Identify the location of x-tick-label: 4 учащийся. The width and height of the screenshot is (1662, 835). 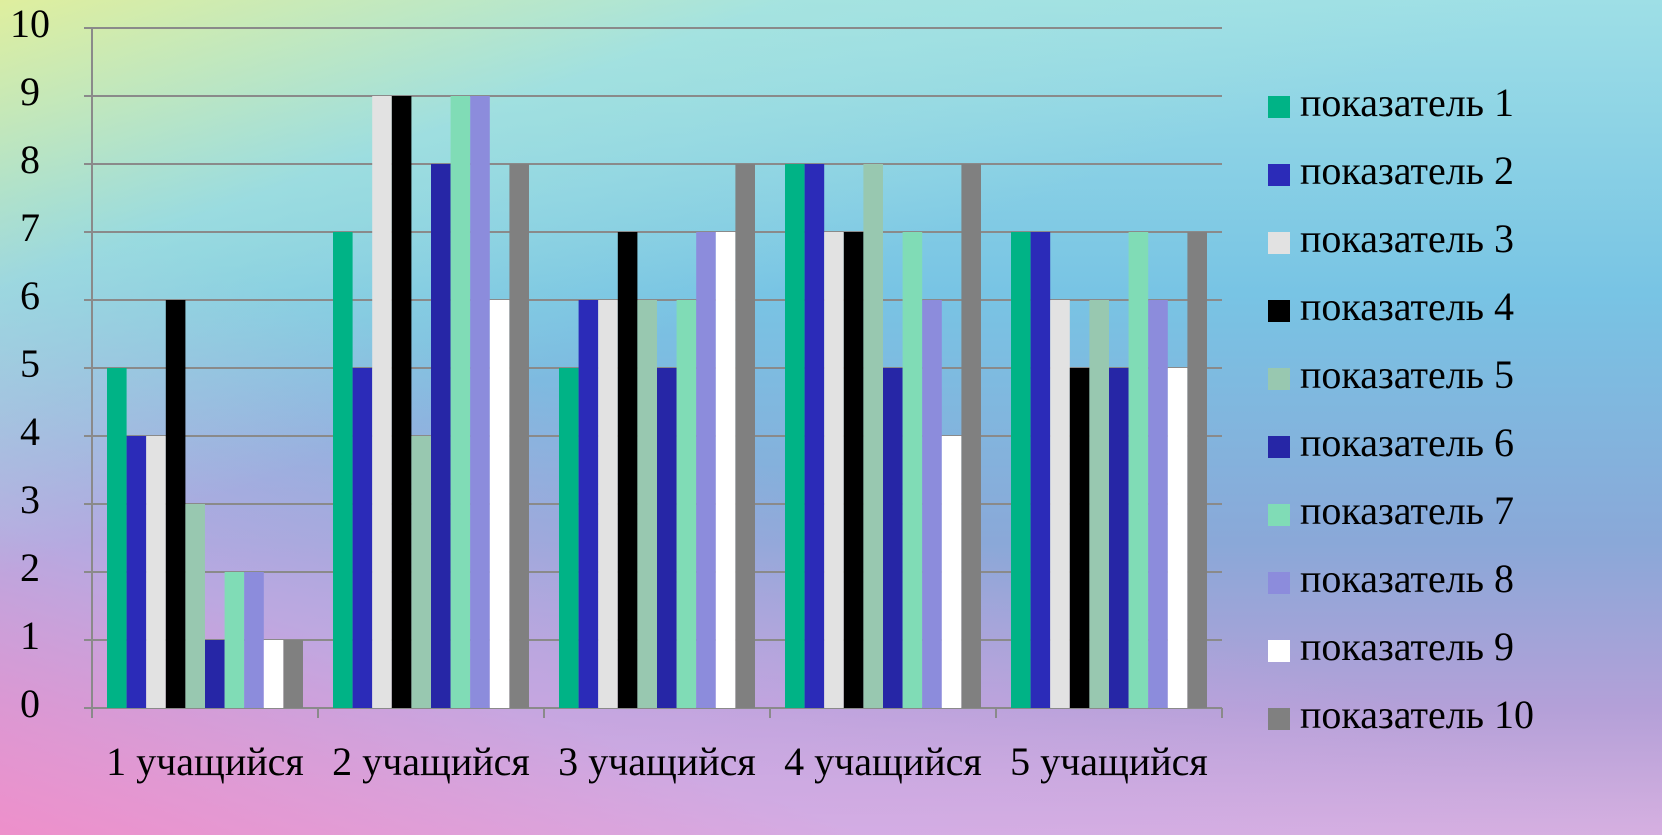
(883, 761).